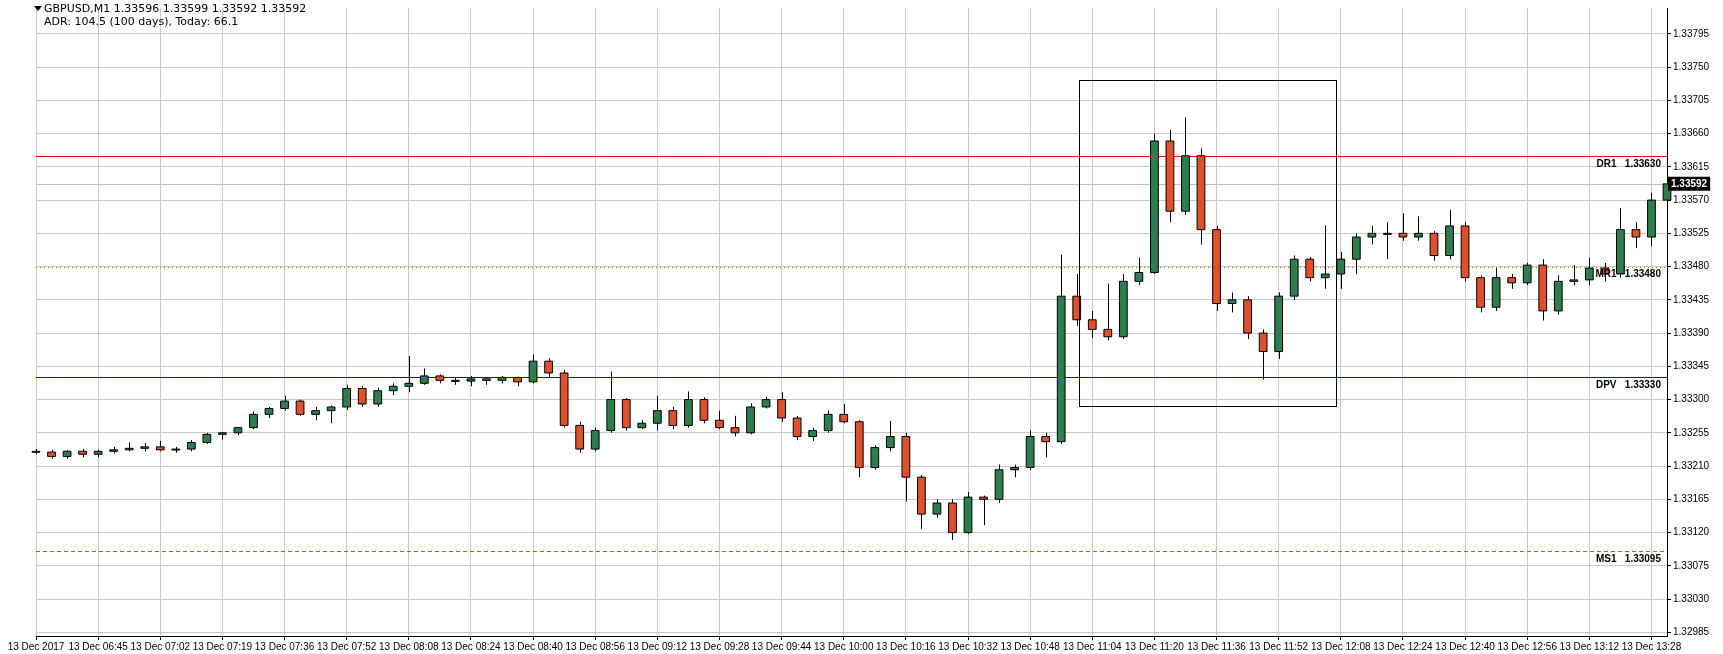 This screenshot has width=1723, height=654. Describe the element at coordinates (719, 646) in the screenshot. I see `x-tick-label: 13 Dec 09:28` at that location.